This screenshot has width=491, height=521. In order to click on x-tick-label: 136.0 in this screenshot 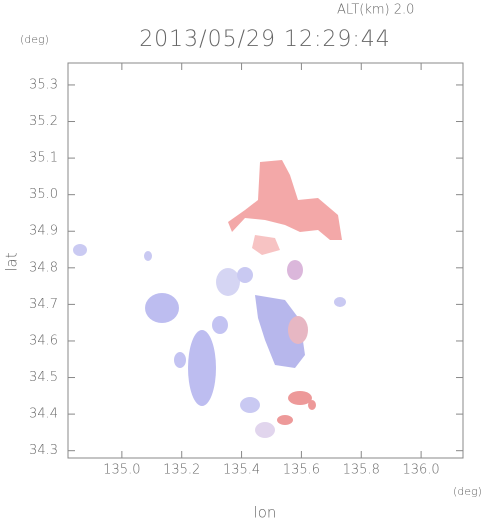, I will do `click(420, 470)`.